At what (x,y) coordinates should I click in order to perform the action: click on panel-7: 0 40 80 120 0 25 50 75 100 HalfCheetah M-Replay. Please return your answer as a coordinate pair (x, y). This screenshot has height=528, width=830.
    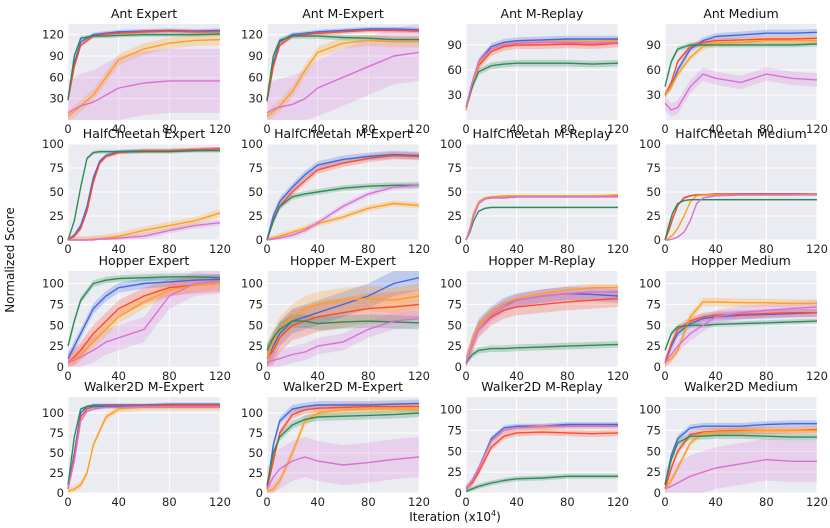
    Looking at the image, I should click on (534, 191).